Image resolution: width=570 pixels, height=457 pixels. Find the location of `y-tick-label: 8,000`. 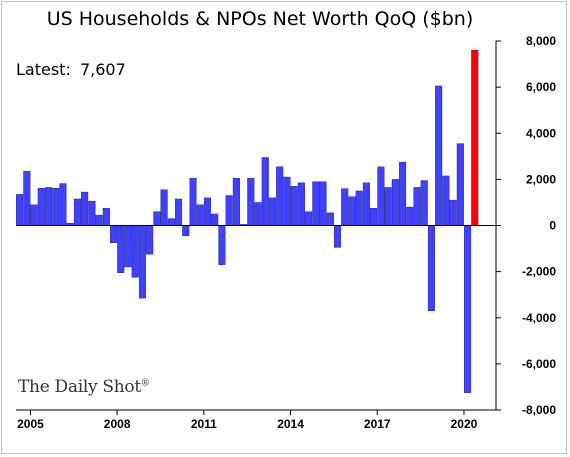

y-tick-label: 8,000 is located at coordinates (541, 41).